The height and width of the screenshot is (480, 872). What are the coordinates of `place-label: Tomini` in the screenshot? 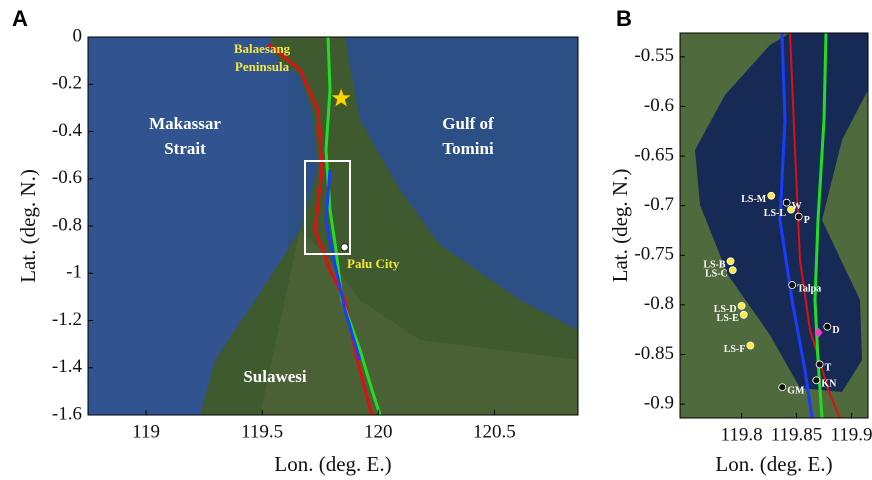 It's located at (468, 148).